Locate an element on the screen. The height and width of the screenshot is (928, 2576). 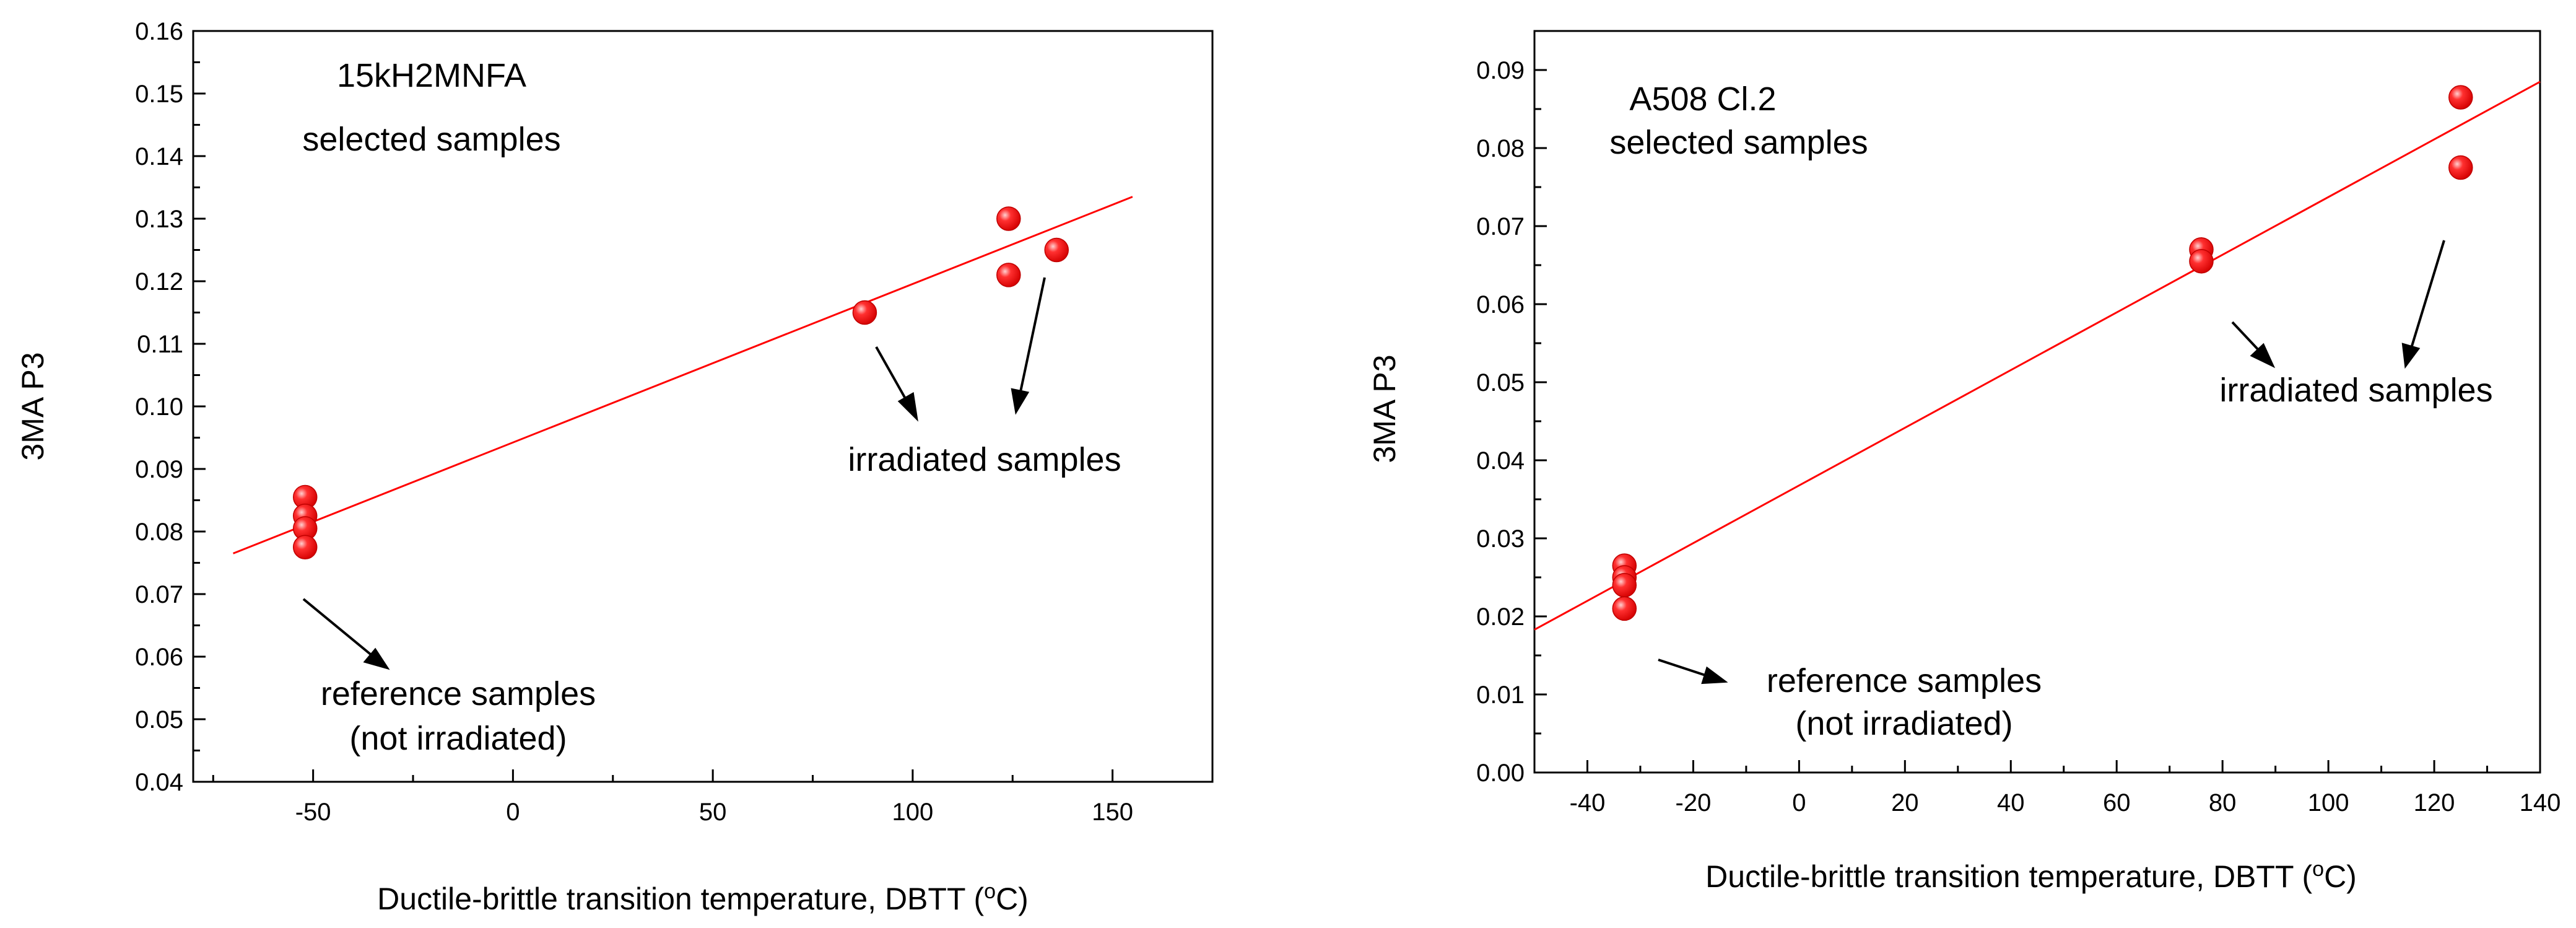
chart-title-line-1: A508 Cl.2 is located at coordinates (1702, 99).